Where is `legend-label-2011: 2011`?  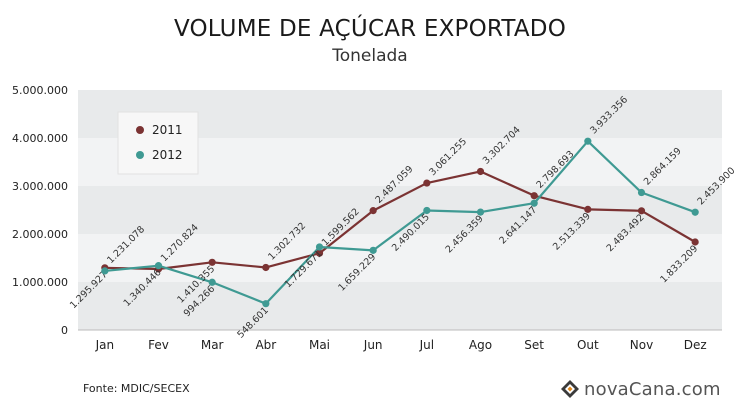 legend-label-2011: 2011 is located at coordinates (167, 130).